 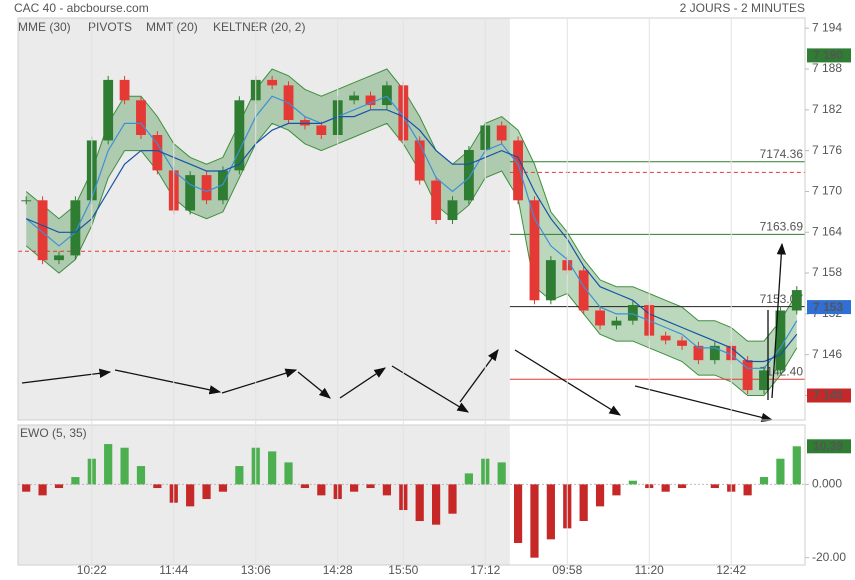 I want to click on x-tick-label: 09:58, so click(x=567, y=570).